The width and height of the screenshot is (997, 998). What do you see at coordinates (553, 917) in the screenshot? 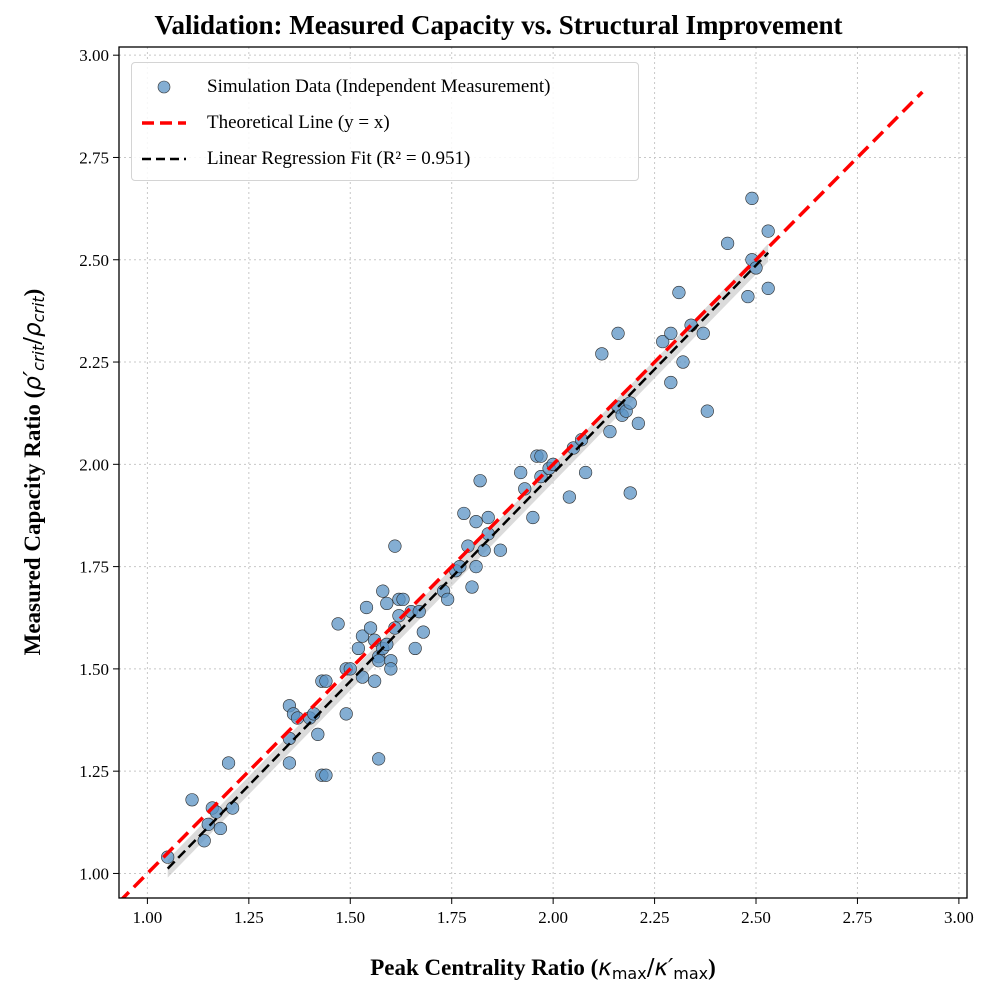
I see `x-tick-label: 2.00` at bounding box center [553, 917].